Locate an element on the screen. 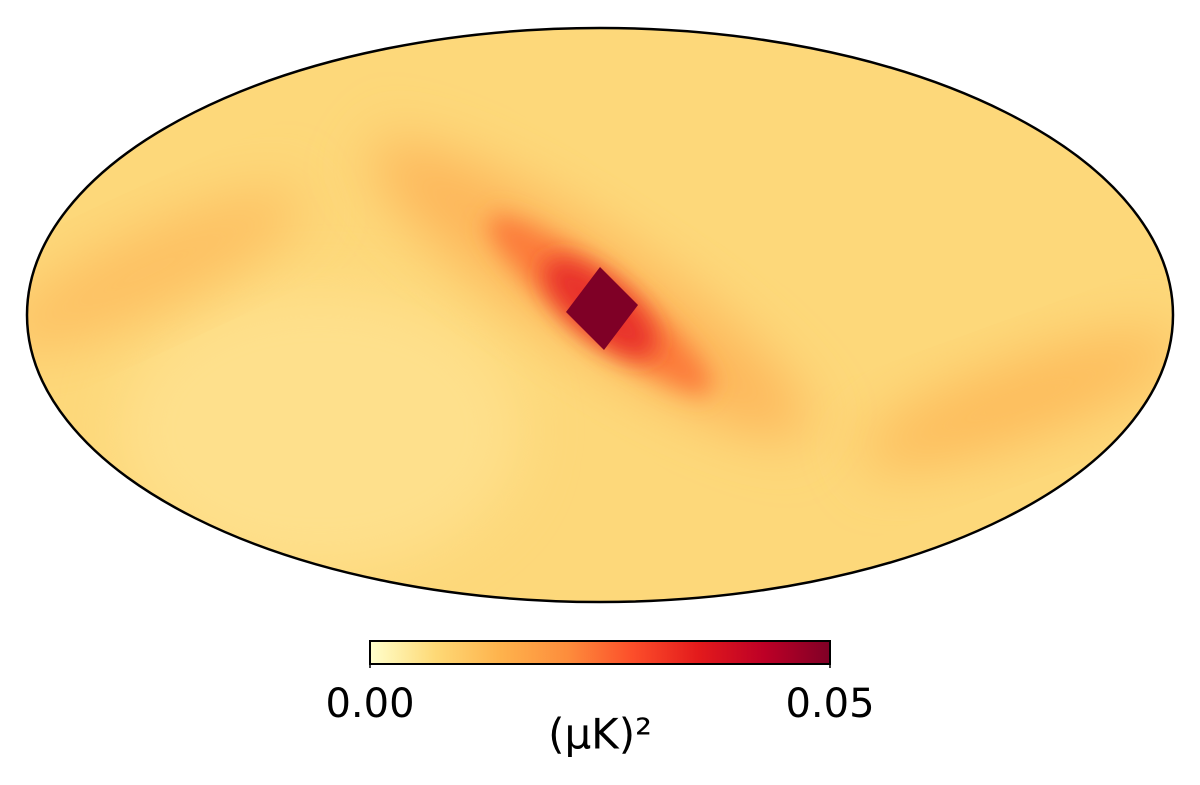  colorbar-tick-label: 0.00 is located at coordinates (369, 704).